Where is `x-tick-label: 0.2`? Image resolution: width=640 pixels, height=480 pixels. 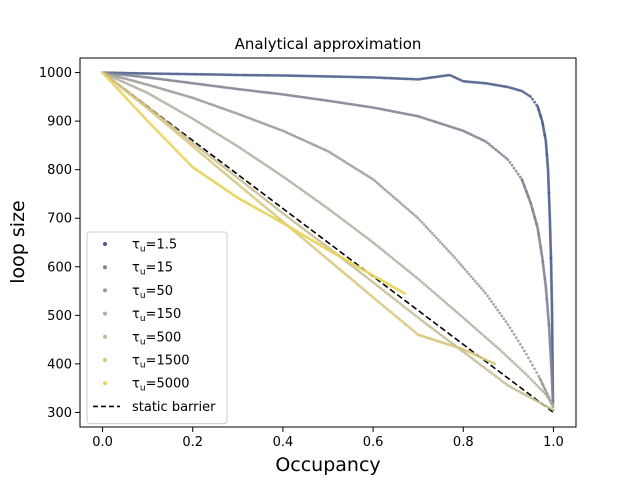
x-tick-label: 0.2 is located at coordinates (192, 442).